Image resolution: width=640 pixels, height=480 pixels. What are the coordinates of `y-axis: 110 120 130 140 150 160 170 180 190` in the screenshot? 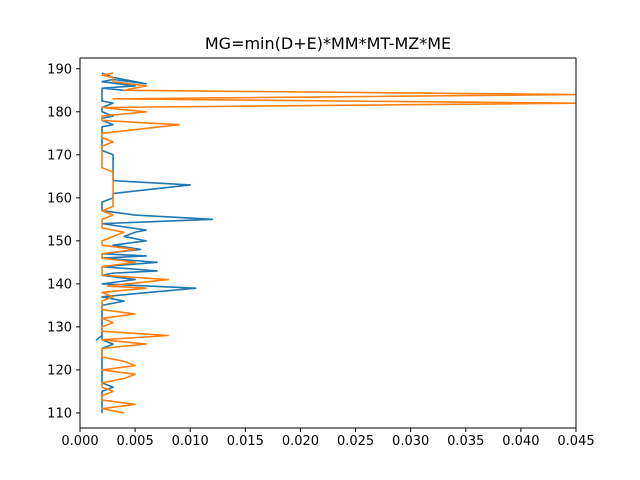 It's located at (63, 241).